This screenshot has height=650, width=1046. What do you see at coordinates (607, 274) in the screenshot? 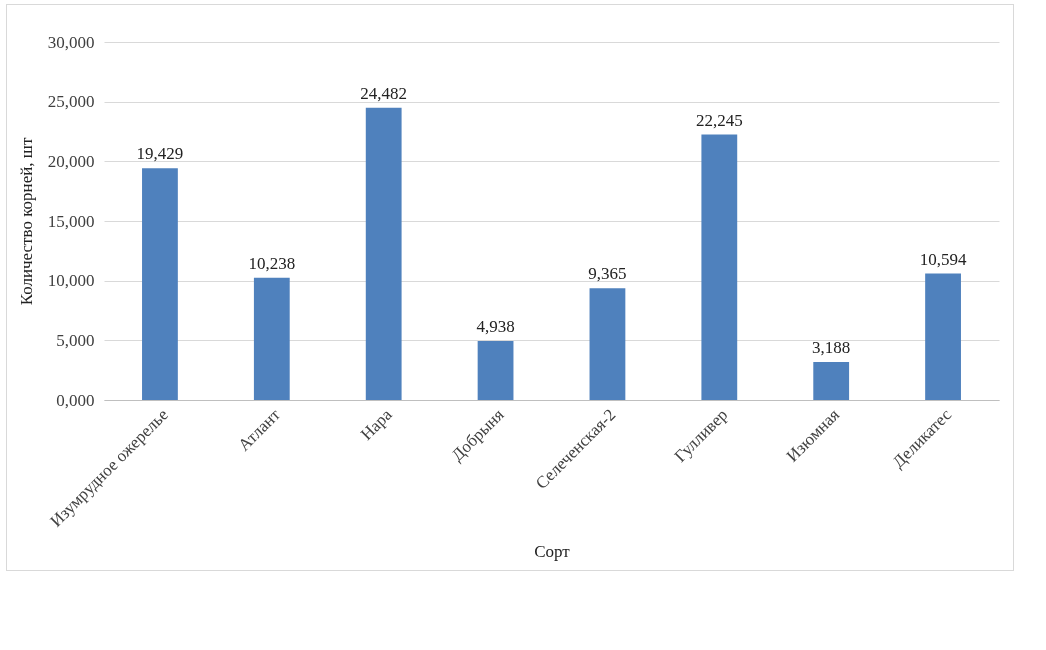
I see `data-label: 9,365` at bounding box center [607, 274].